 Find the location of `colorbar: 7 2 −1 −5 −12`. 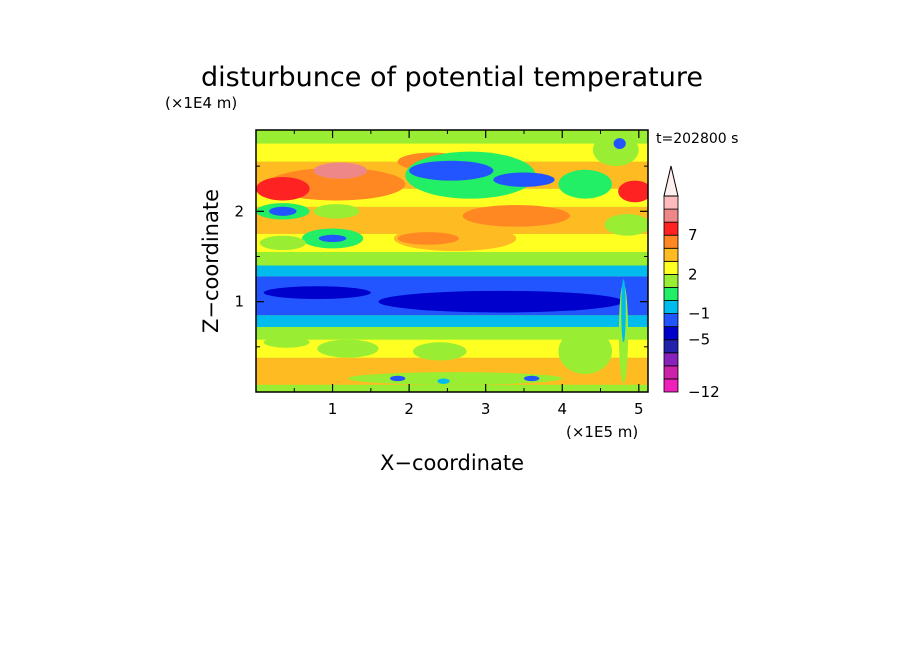

colorbar: 7 2 −1 −5 −12 is located at coordinates (691, 283).